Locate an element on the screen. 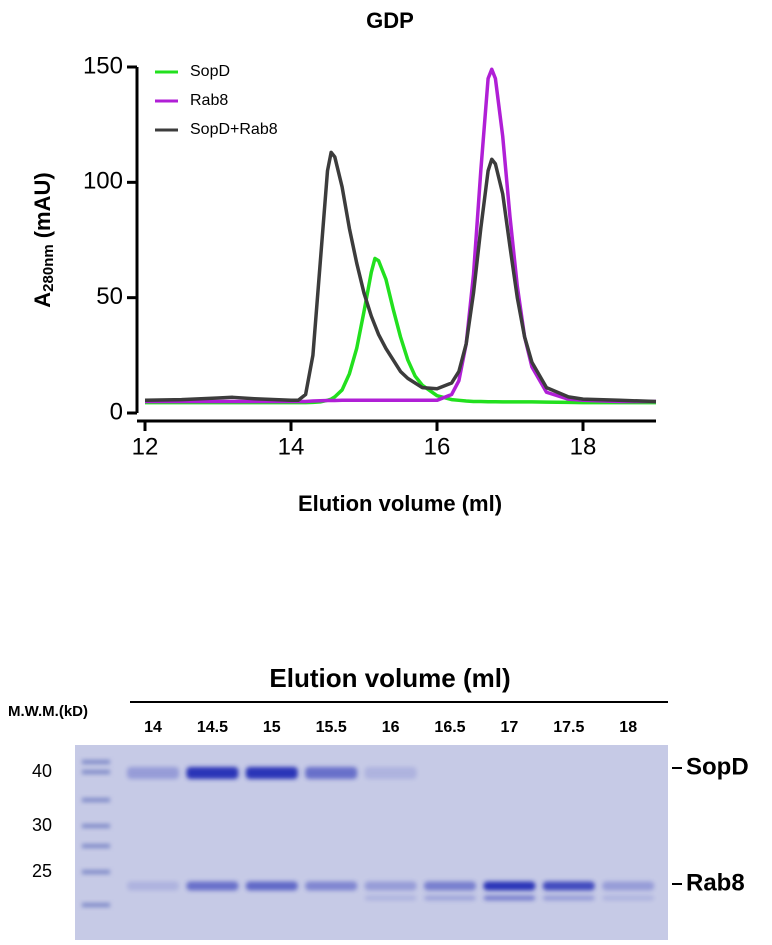 The width and height of the screenshot is (772, 945). x-tick-label: 12 is located at coordinates (145, 446).